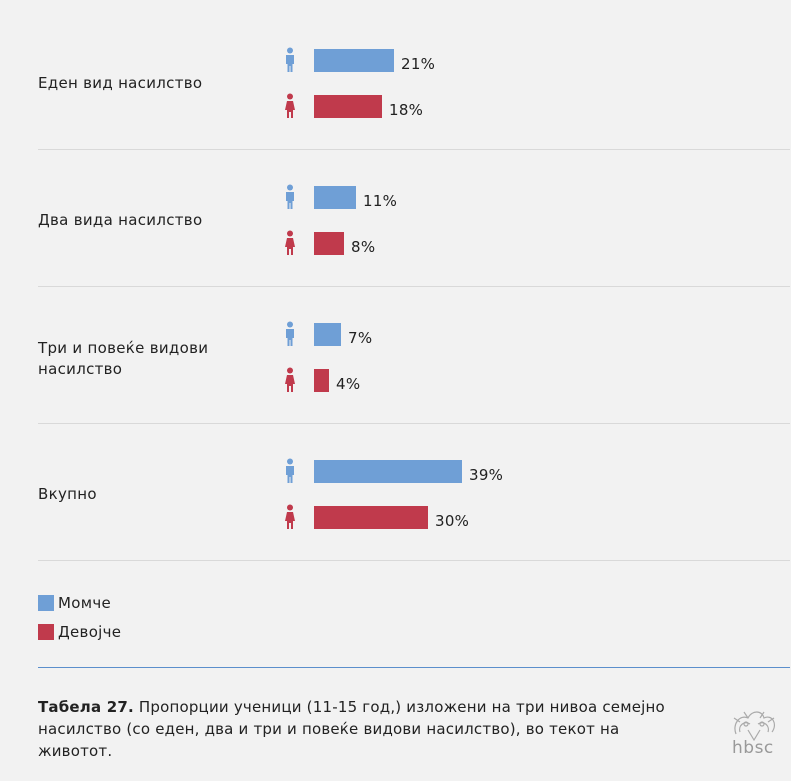  What do you see at coordinates (46, 603) in the screenshot?
I see `legend-swatch-boy` at bounding box center [46, 603].